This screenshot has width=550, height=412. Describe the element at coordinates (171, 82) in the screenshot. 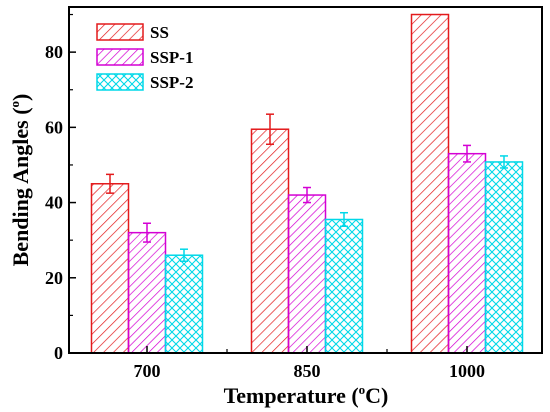

I see `legend-label: SSP-2` at that location.